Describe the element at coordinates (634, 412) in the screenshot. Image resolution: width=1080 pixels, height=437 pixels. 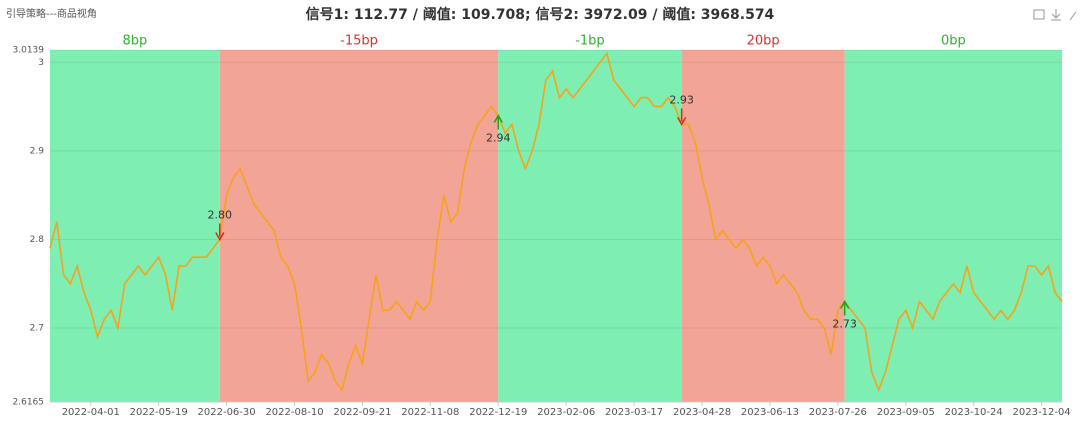
I see `x-tick-label: 2023-03-17` at that location.